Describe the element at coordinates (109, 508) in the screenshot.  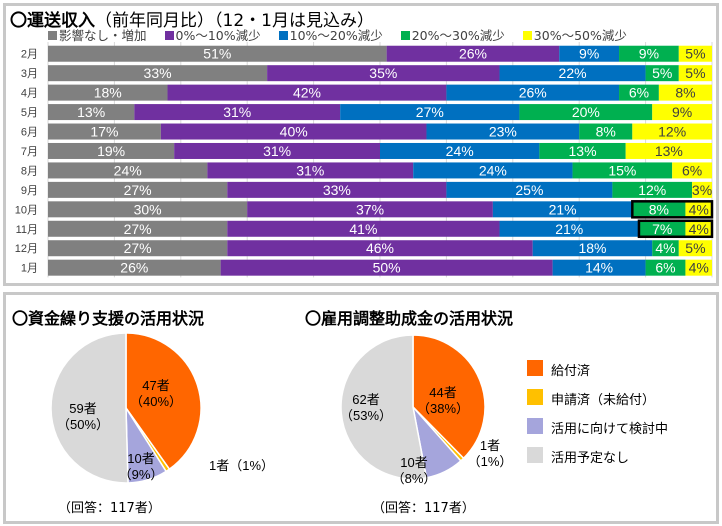
I see `pie1-respondents-note: （回答：117者）` at that location.